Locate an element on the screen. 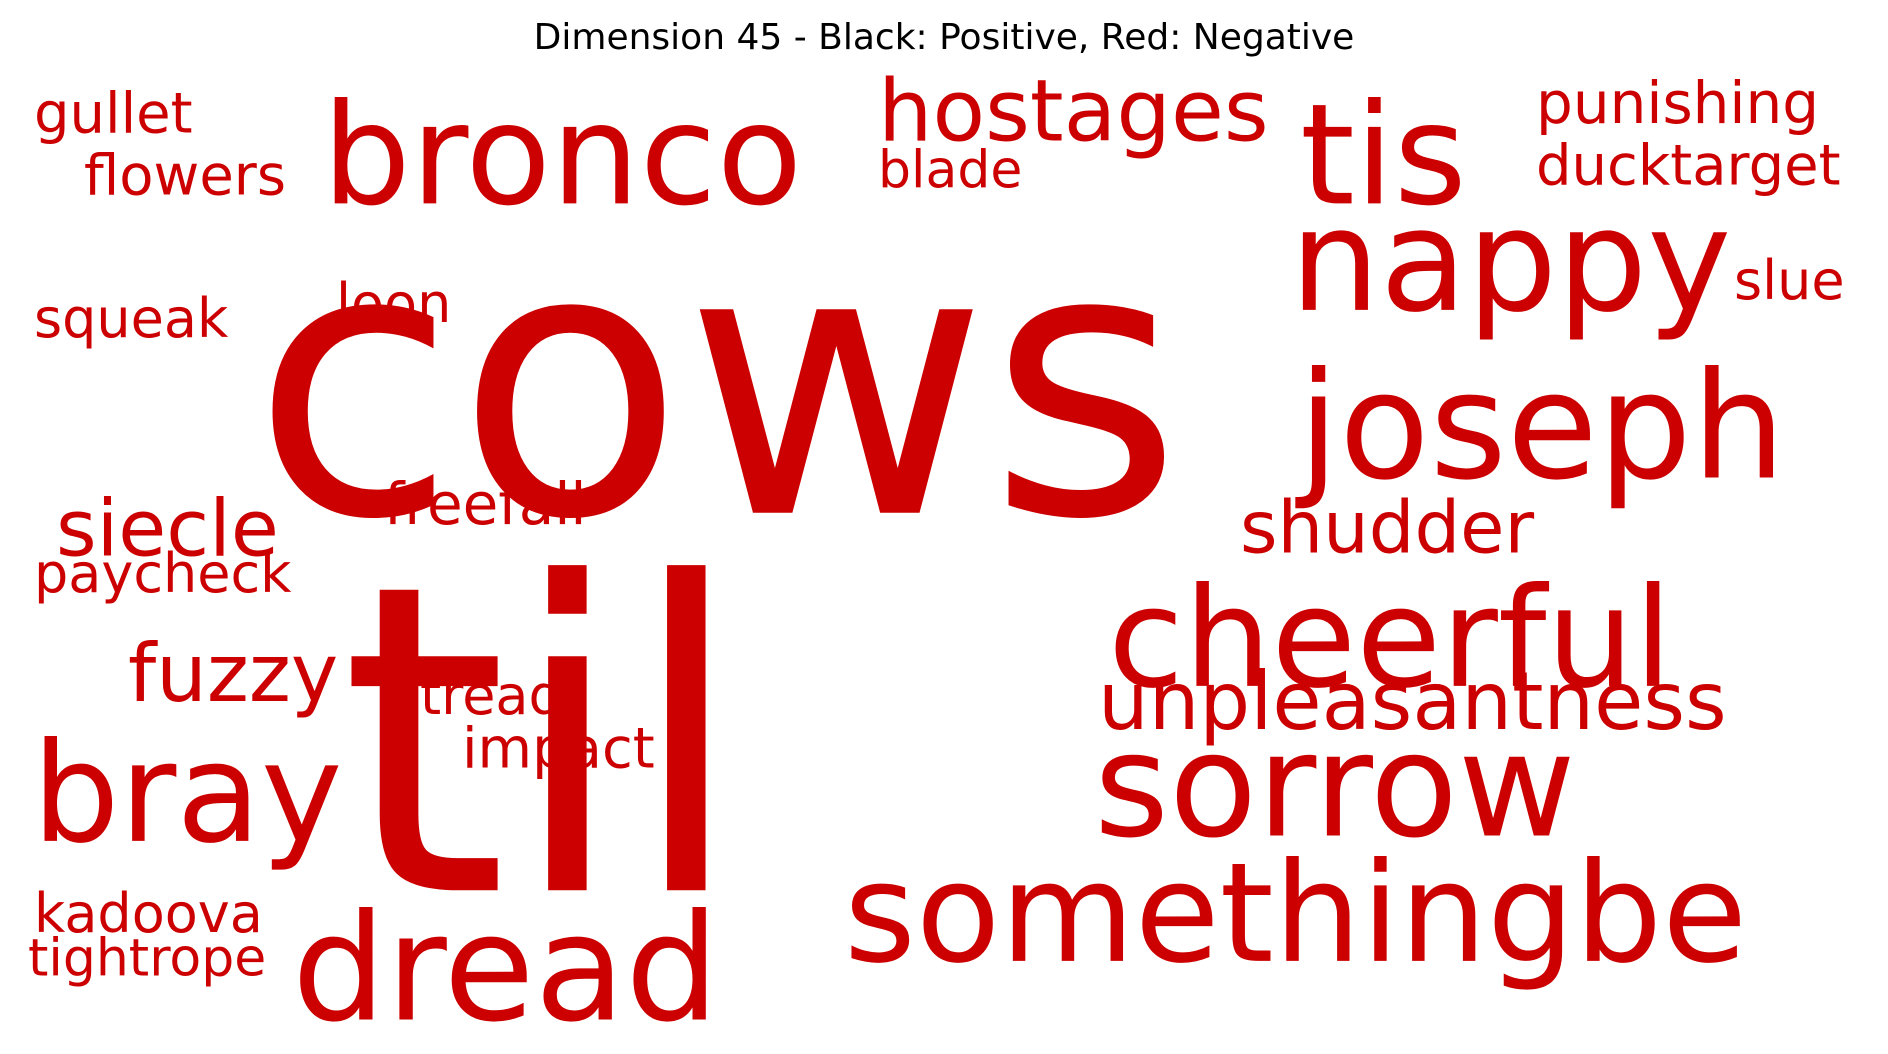 This screenshot has width=1888, height=1054. word-joseph: joseph is located at coordinates (1542, 426).